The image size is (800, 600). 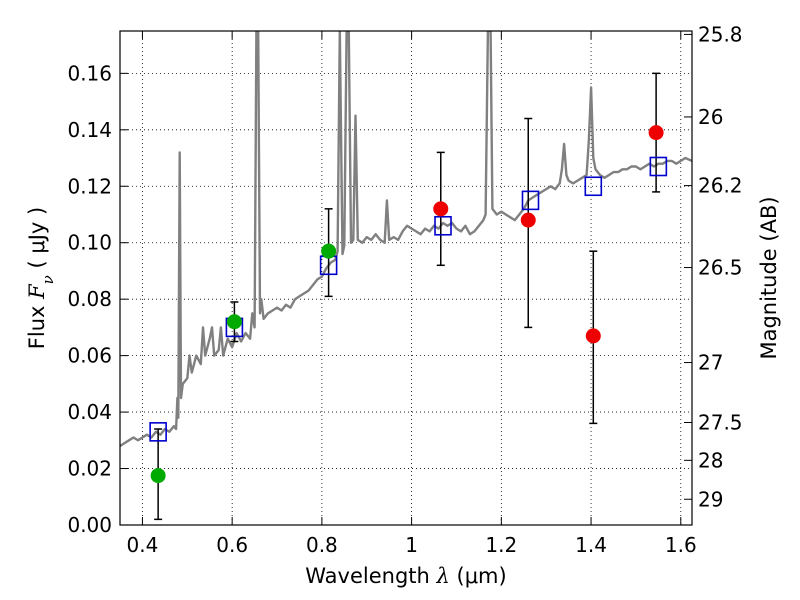 I want to click on x-axis-label: Wavelength λ (μm), so click(x=405, y=576).